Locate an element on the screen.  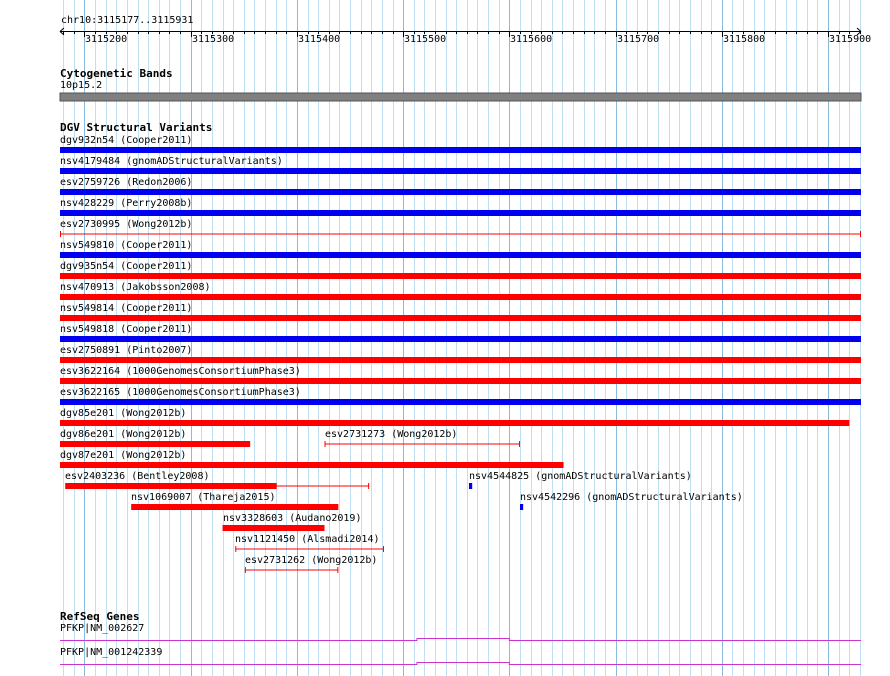
dgv-feature-label: esv2731273 (Wong2012b) is located at coordinates (391, 434).